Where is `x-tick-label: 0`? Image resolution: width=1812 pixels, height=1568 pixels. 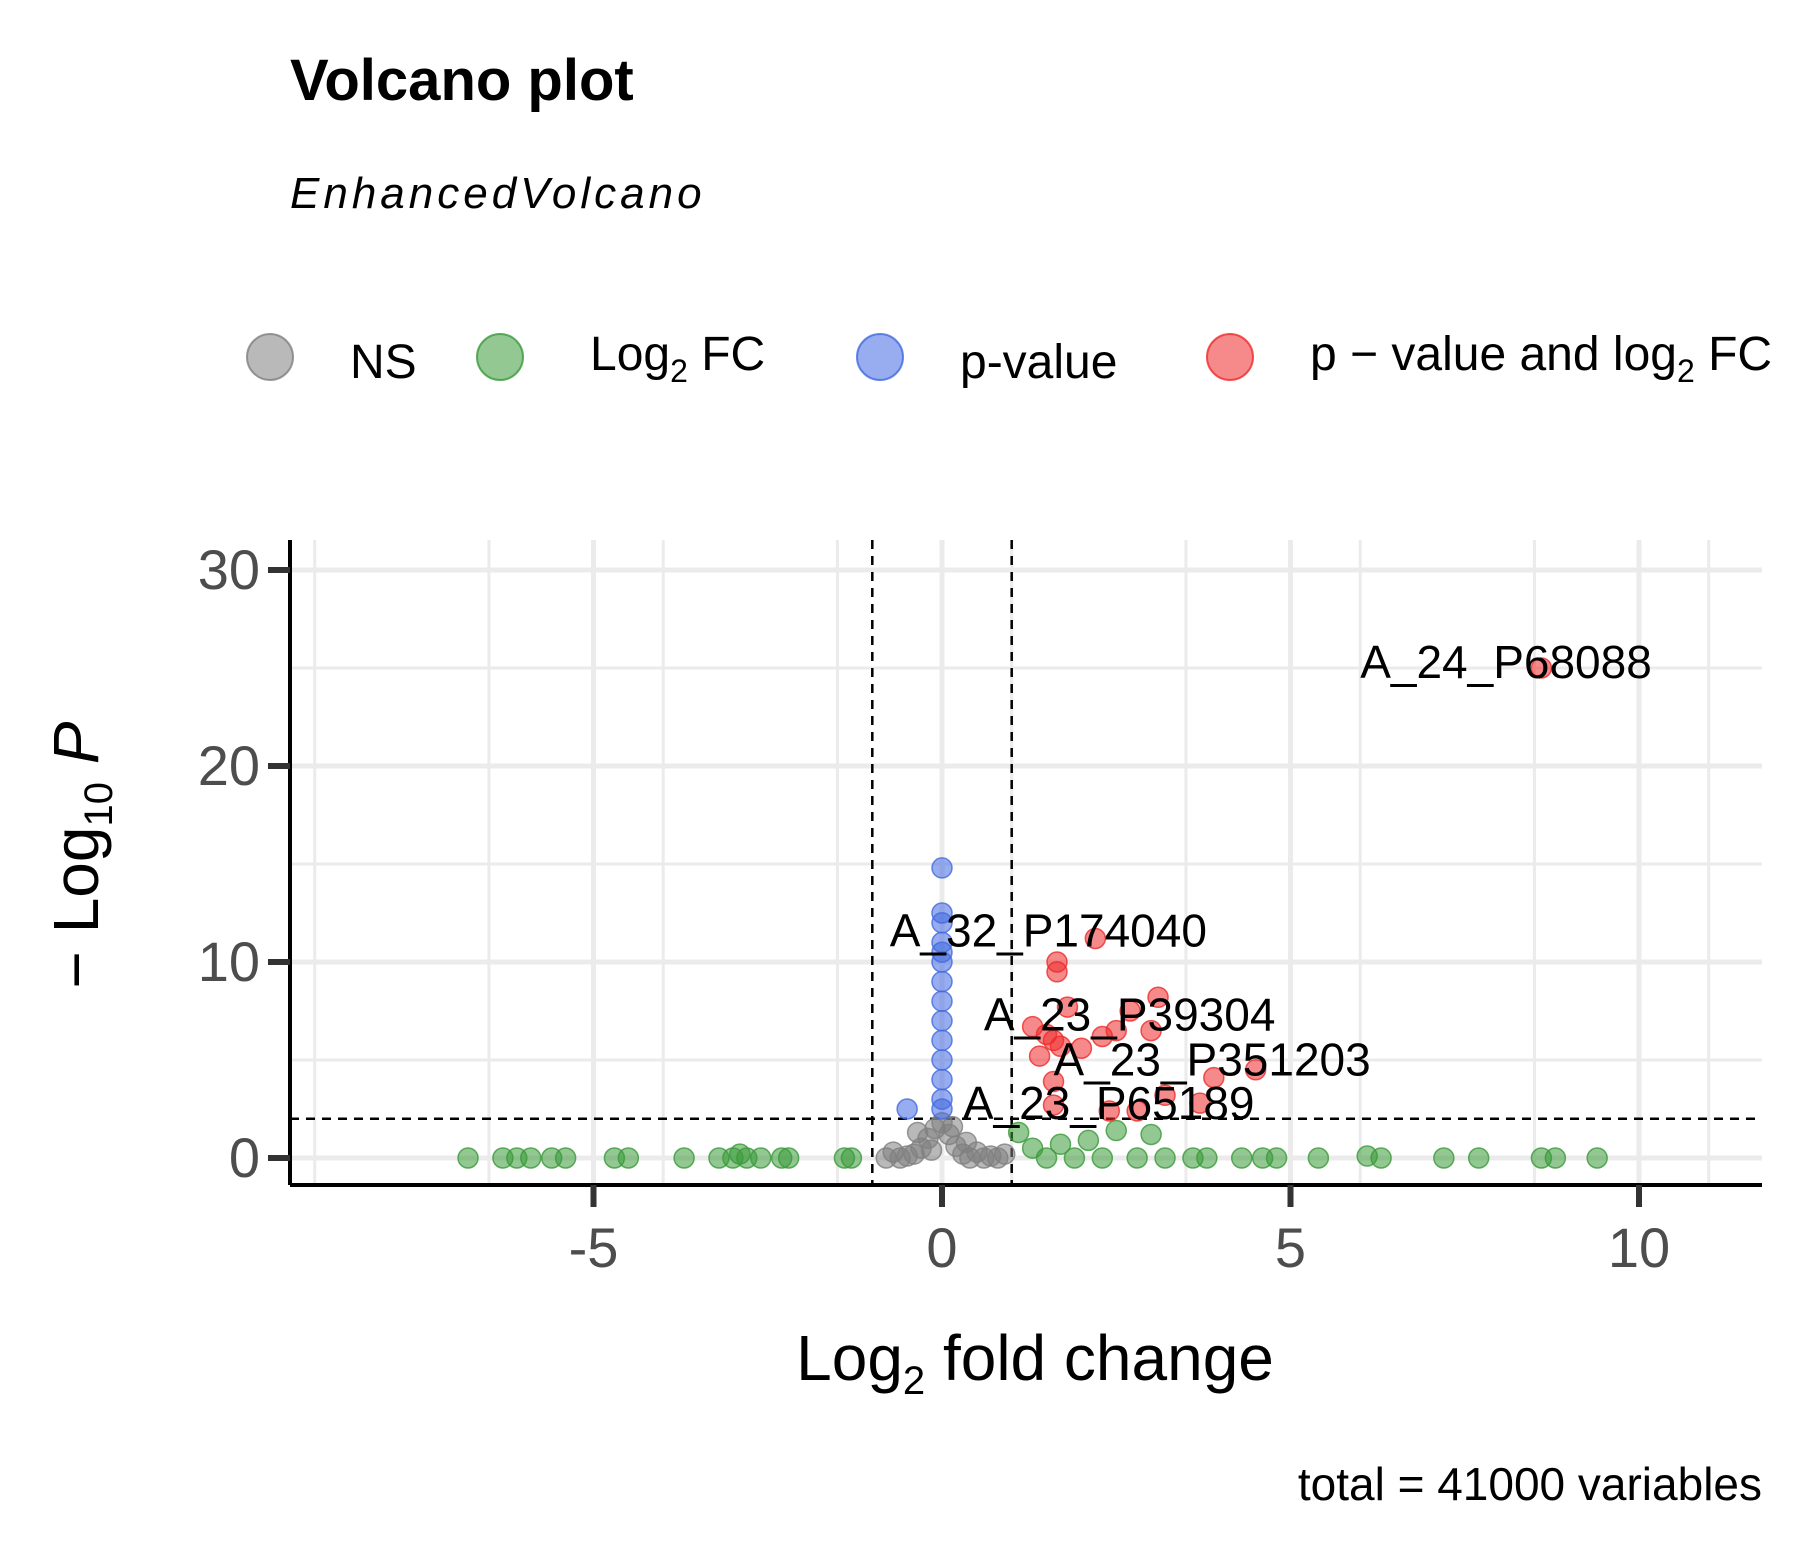 x-tick-label: 0 is located at coordinates (941, 1247).